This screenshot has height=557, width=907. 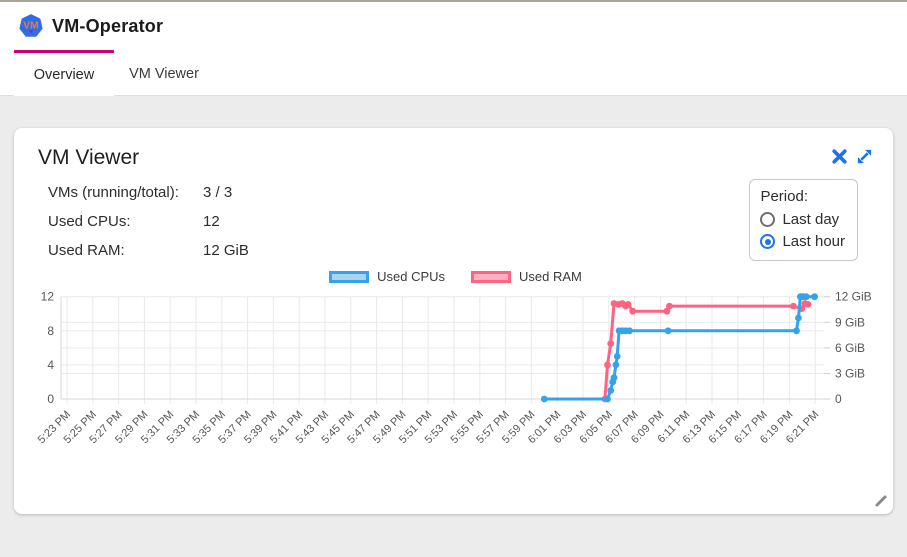 I want to click on app-header: VM VM-Operator, so click(x=453, y=26).